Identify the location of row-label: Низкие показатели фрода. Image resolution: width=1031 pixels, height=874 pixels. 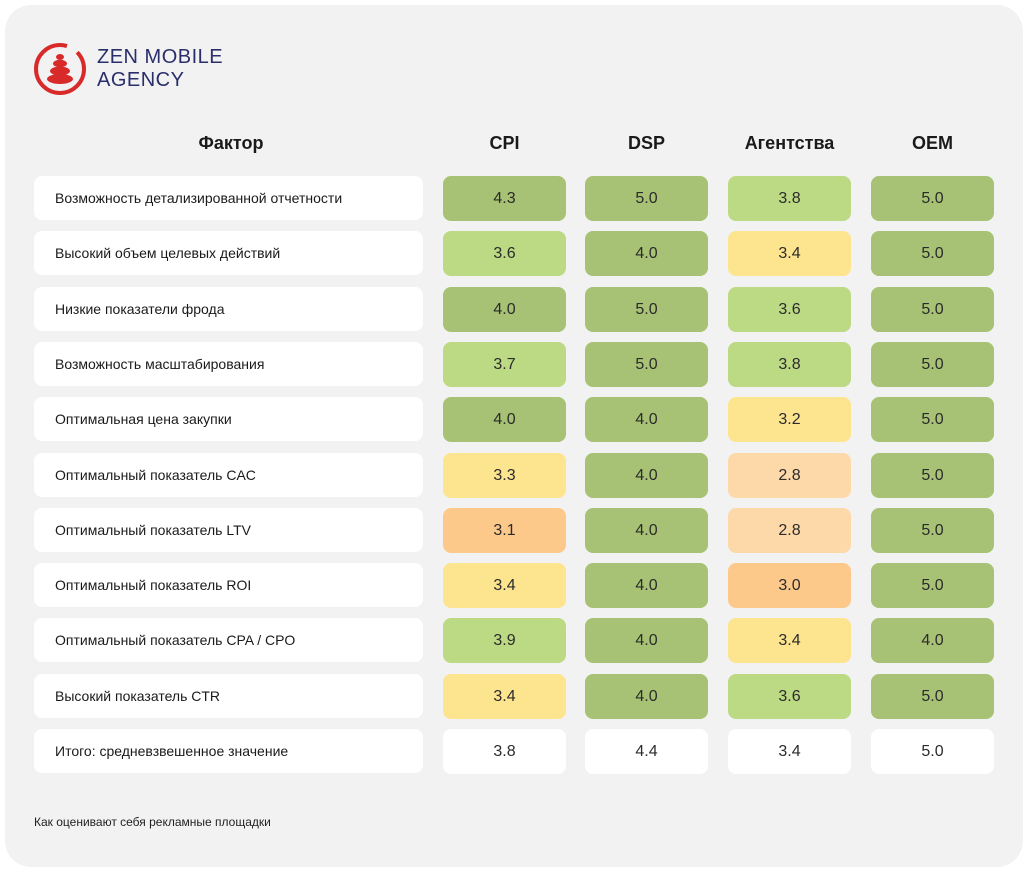
(228, 309).